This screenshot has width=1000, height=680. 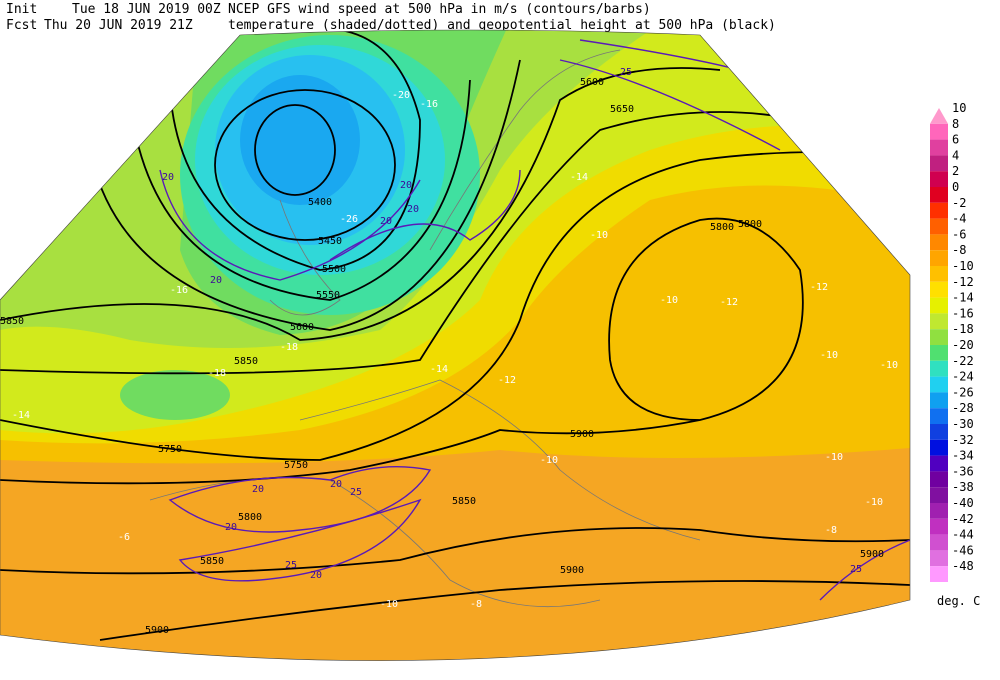 I want to click on height-label: 5650, so click(x=622, y=109).